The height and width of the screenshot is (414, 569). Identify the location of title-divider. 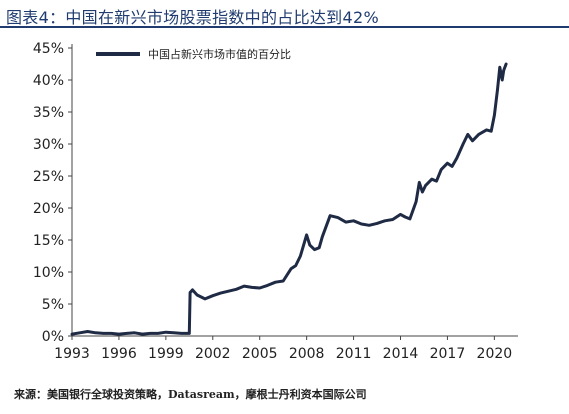
(284, 27).